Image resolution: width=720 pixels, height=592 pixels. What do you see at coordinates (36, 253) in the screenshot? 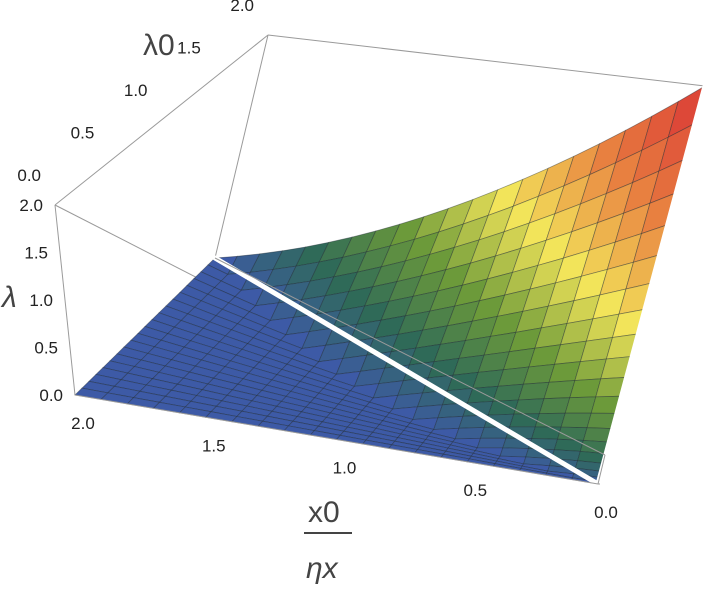
I see `z-tick-label: 1.5` at bounding box center [36, 253].